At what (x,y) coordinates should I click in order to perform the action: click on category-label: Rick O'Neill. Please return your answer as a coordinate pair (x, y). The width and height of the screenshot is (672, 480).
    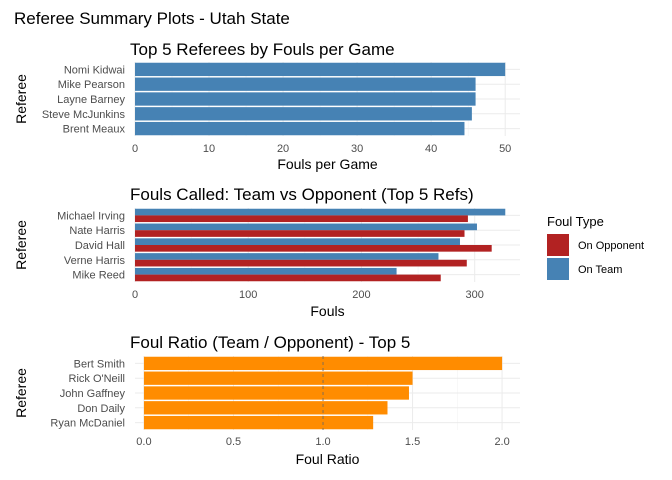
    Looking at the image, I should click on (97, 379).